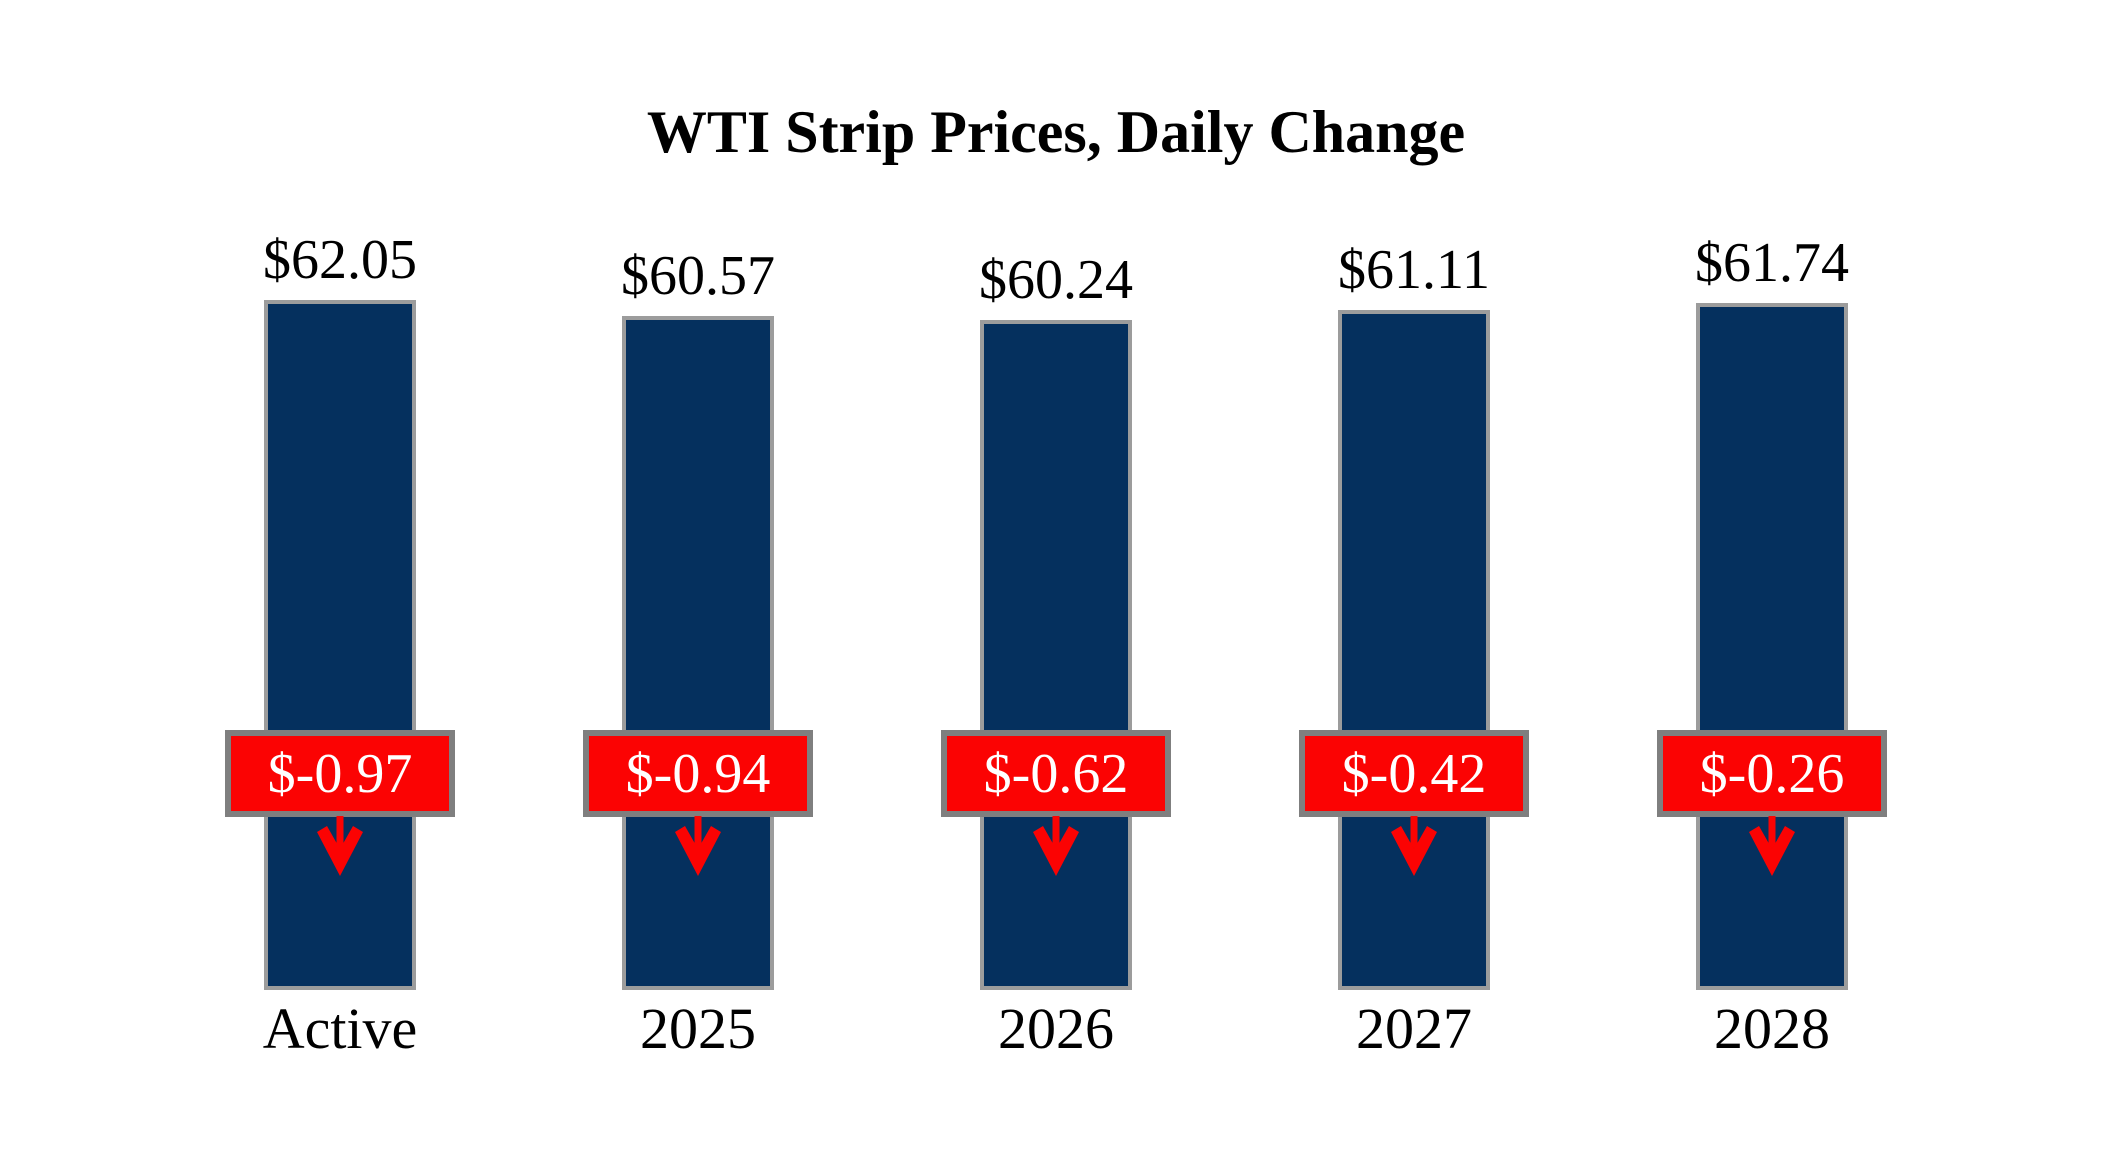  I want to click on category-label: 2025, so click(698, 1028).